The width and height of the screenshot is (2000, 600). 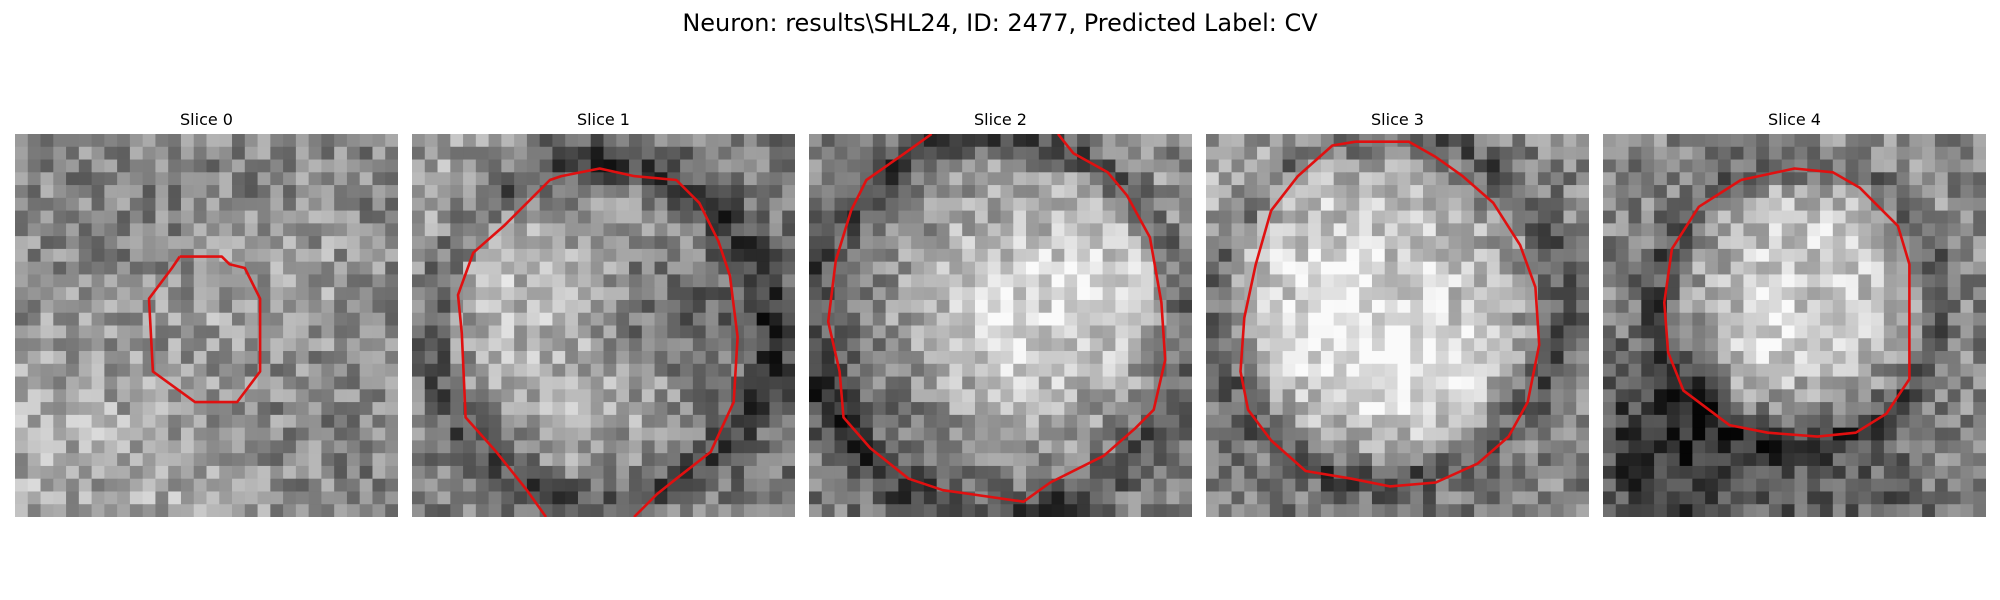 I want to click on slice-title: Slice 4, so click(x=1794, y=119).